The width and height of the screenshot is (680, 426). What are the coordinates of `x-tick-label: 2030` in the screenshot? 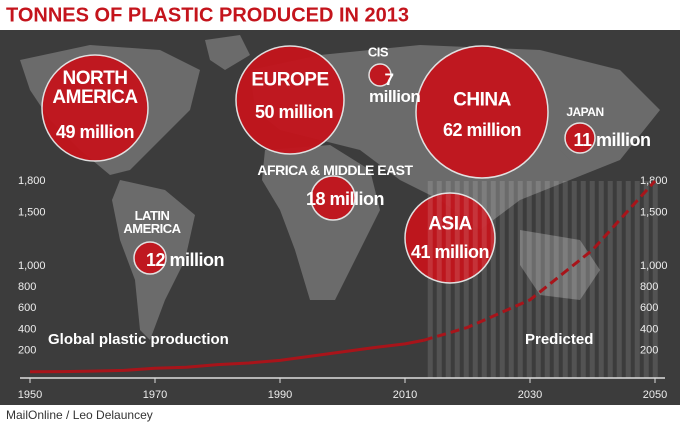 It's located at (530, 395).